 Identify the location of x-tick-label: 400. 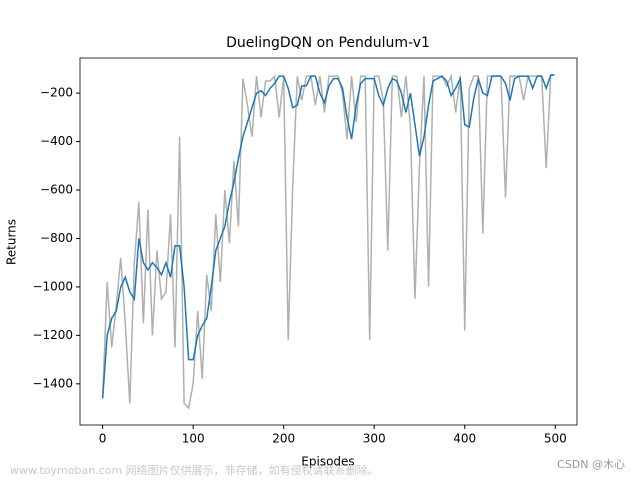
(464, 439).